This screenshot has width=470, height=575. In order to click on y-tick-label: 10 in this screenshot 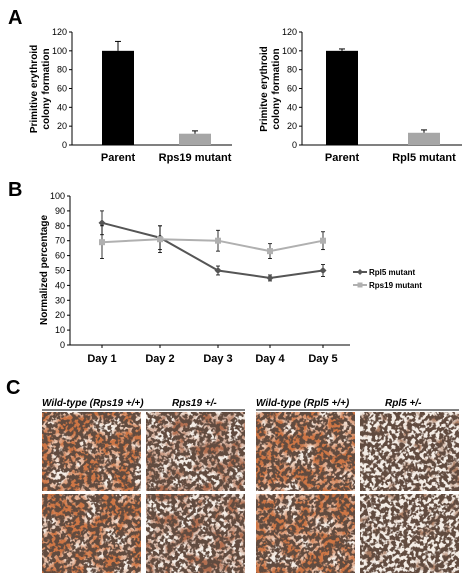, I will do `click(60, 330)`.